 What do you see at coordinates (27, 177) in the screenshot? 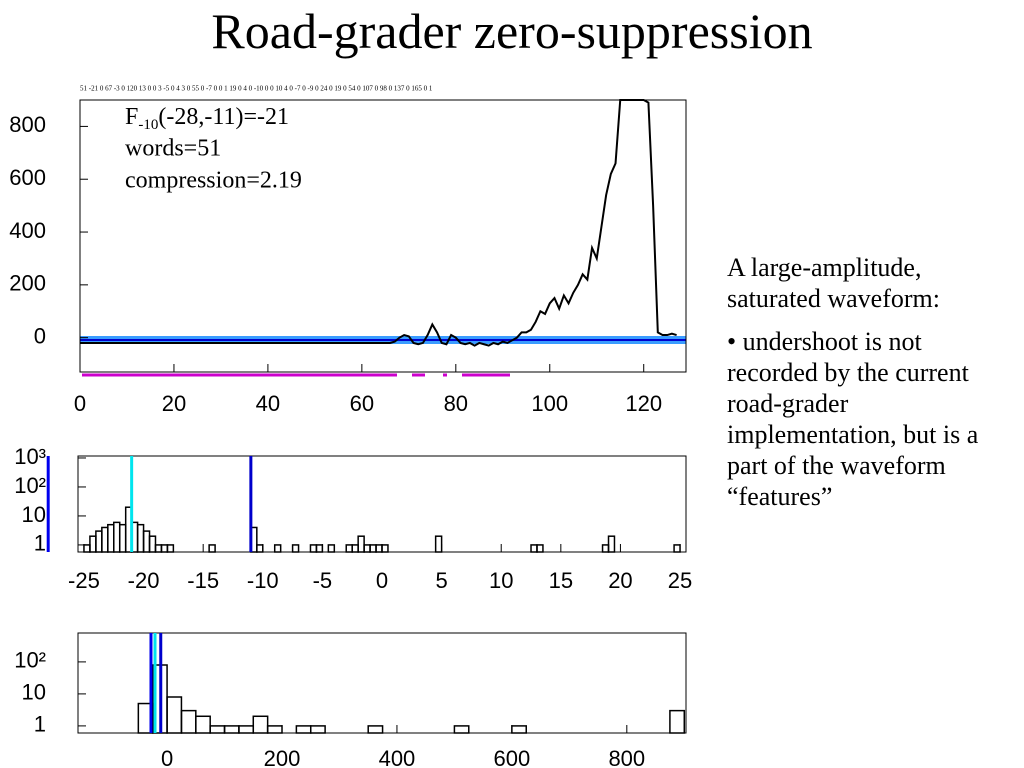
I see `y-tick-label: 600` at bounding box center [27, 177].